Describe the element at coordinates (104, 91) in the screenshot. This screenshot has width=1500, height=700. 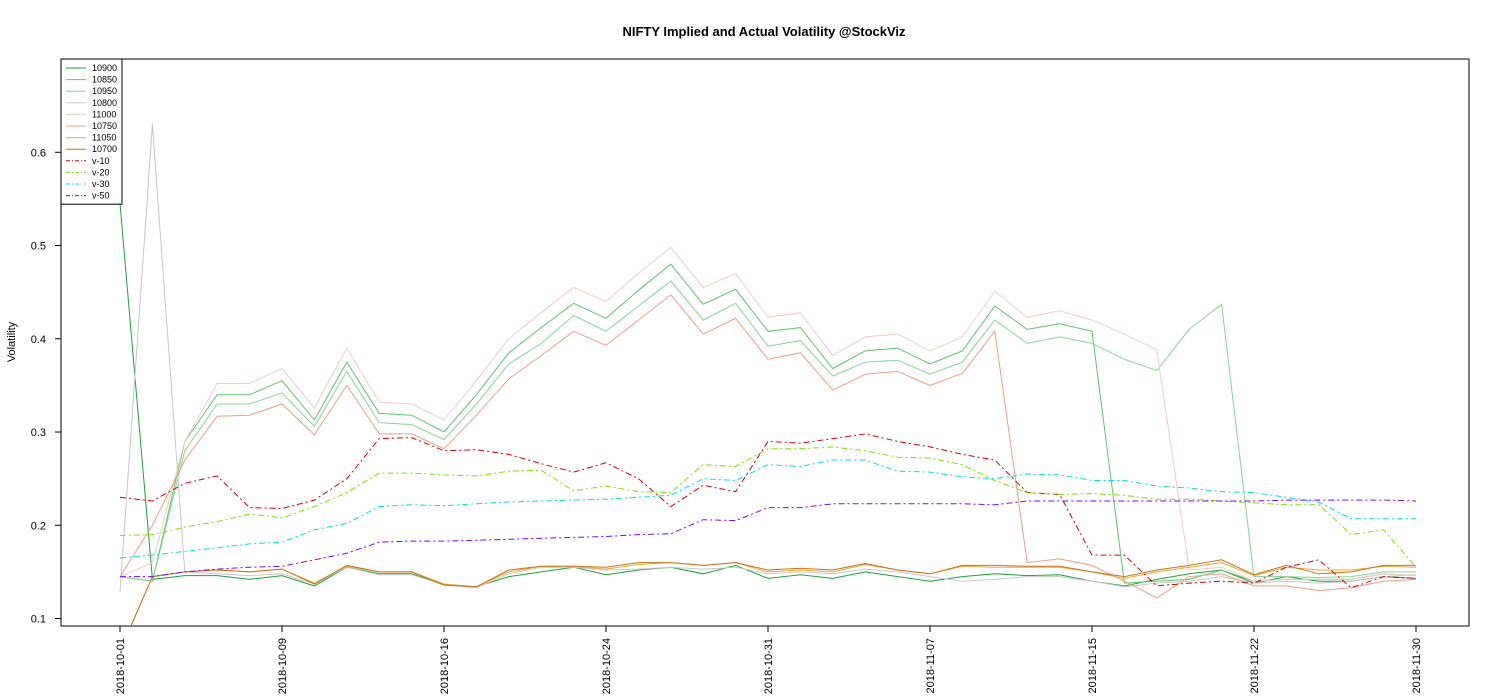
I see `legend-label: 10950` at that location.